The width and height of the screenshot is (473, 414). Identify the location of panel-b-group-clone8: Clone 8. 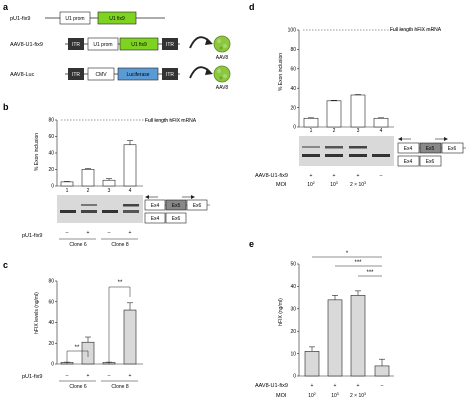
(119, 245).